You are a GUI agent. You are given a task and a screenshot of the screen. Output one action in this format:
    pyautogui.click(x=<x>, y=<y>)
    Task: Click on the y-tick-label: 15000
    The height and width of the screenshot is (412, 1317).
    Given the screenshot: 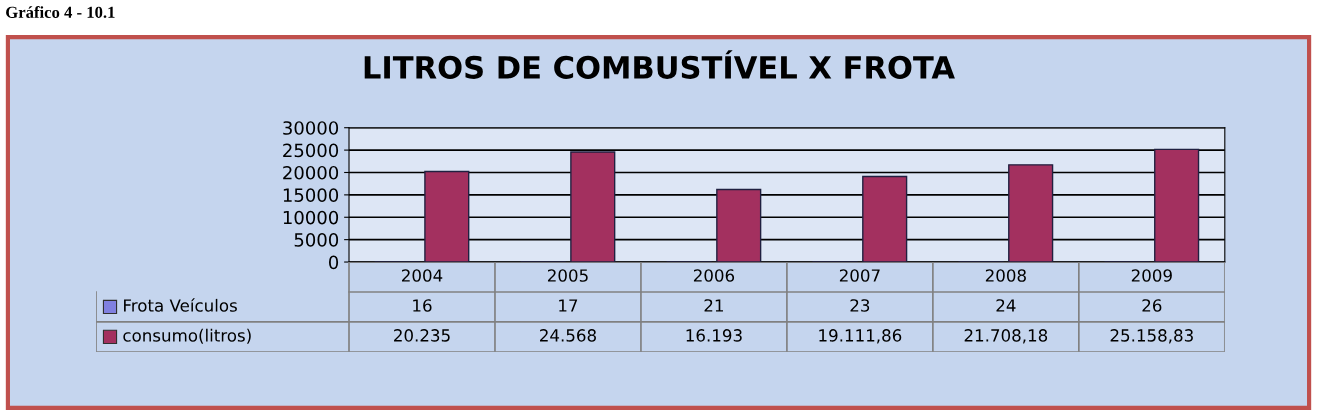 What is the action you would take?
    pyautogui.click(x=311, y=195)
    